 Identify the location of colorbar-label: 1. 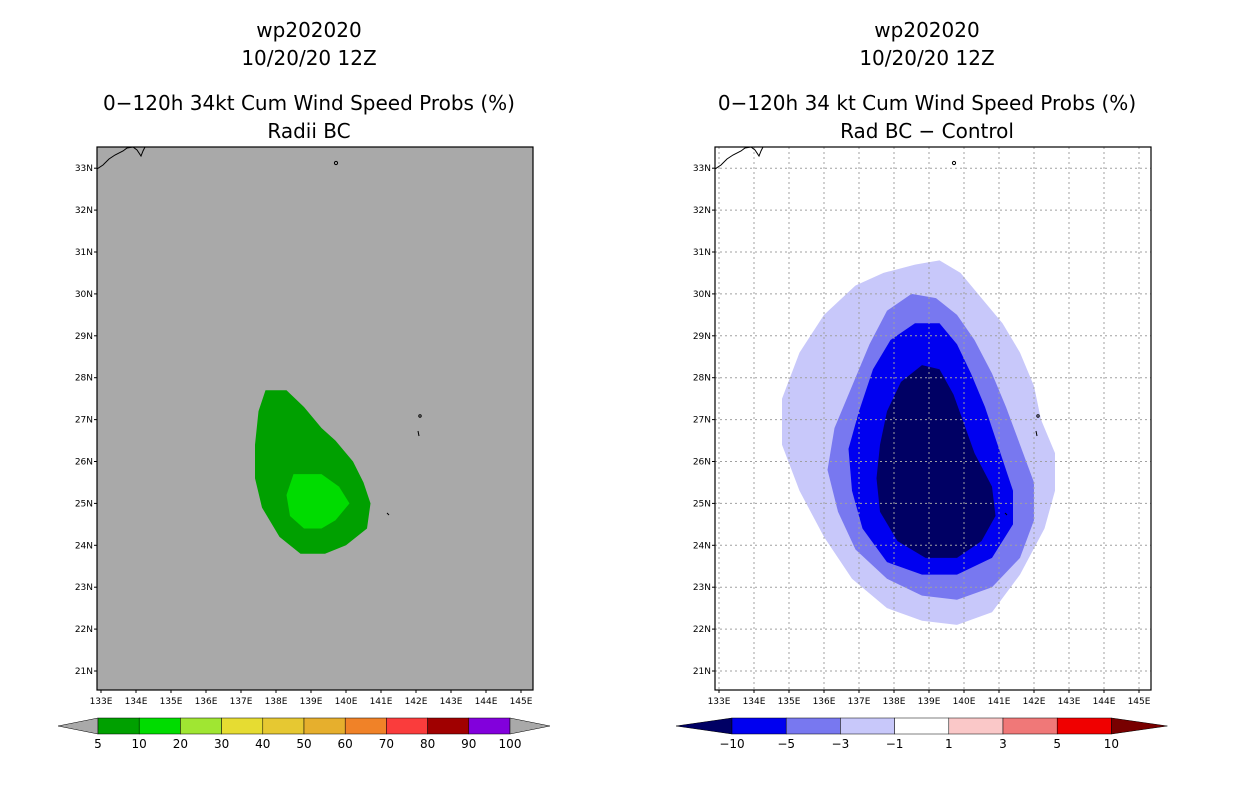
(949, 744).